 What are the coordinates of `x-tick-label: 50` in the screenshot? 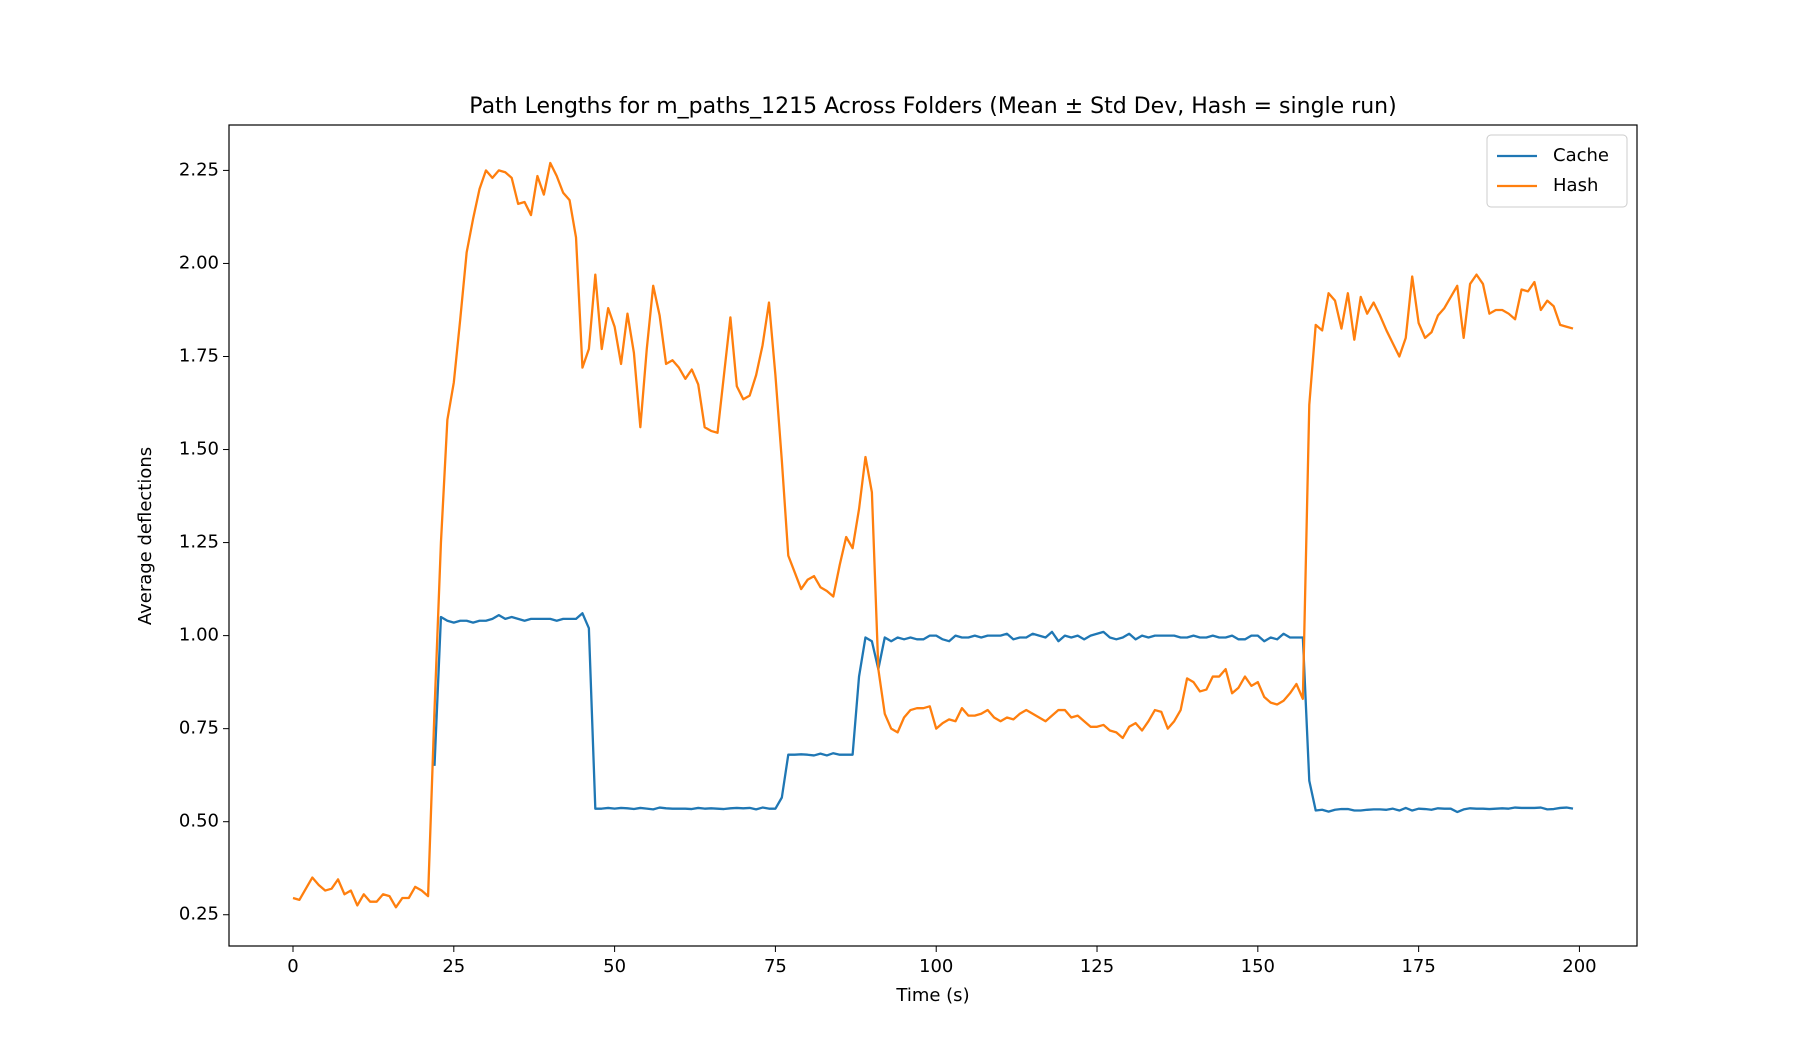 It's located at (614, 966).